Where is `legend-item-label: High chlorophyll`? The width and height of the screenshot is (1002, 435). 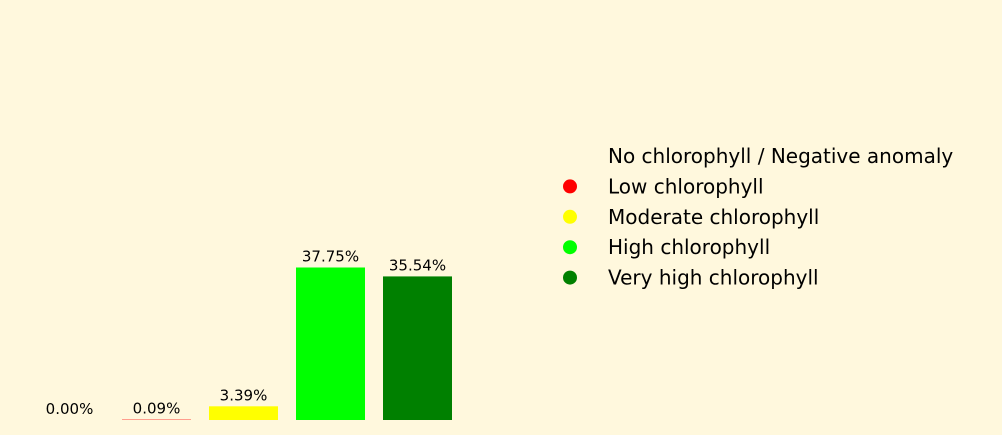
legend-item-label: High chlorophyll is located at coordinates (689, 247).